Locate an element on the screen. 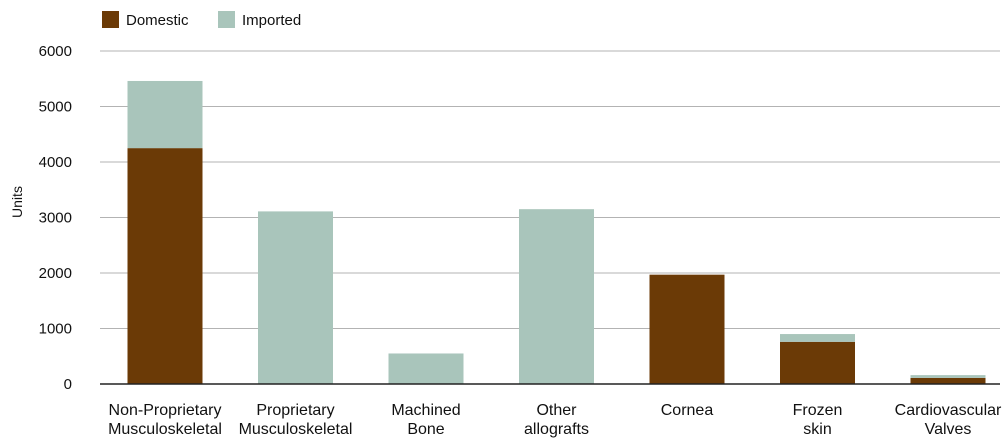 The image size is (1005, 442). legend-swatch-domestic is located at coordinates (110, 19).